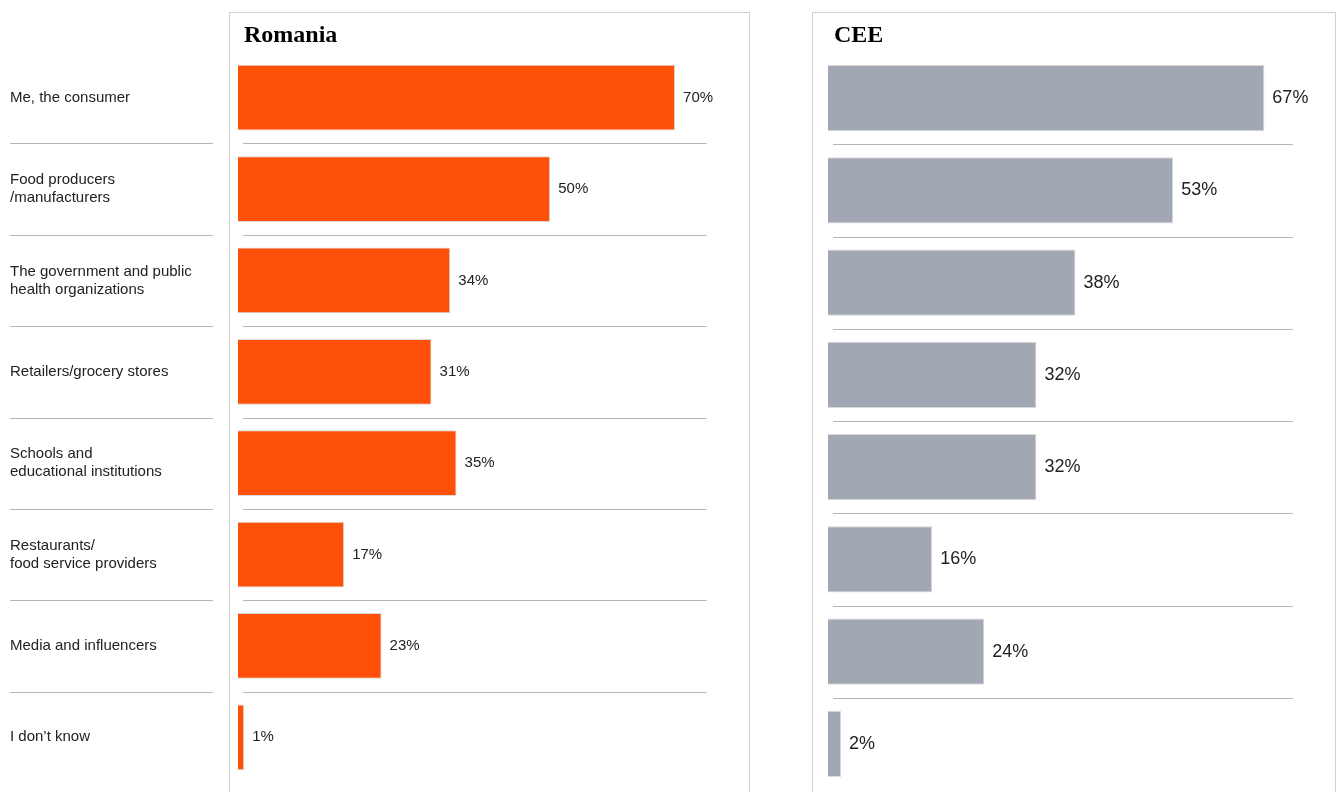  I want to click on data-label: 67%, so click(1290, 97).